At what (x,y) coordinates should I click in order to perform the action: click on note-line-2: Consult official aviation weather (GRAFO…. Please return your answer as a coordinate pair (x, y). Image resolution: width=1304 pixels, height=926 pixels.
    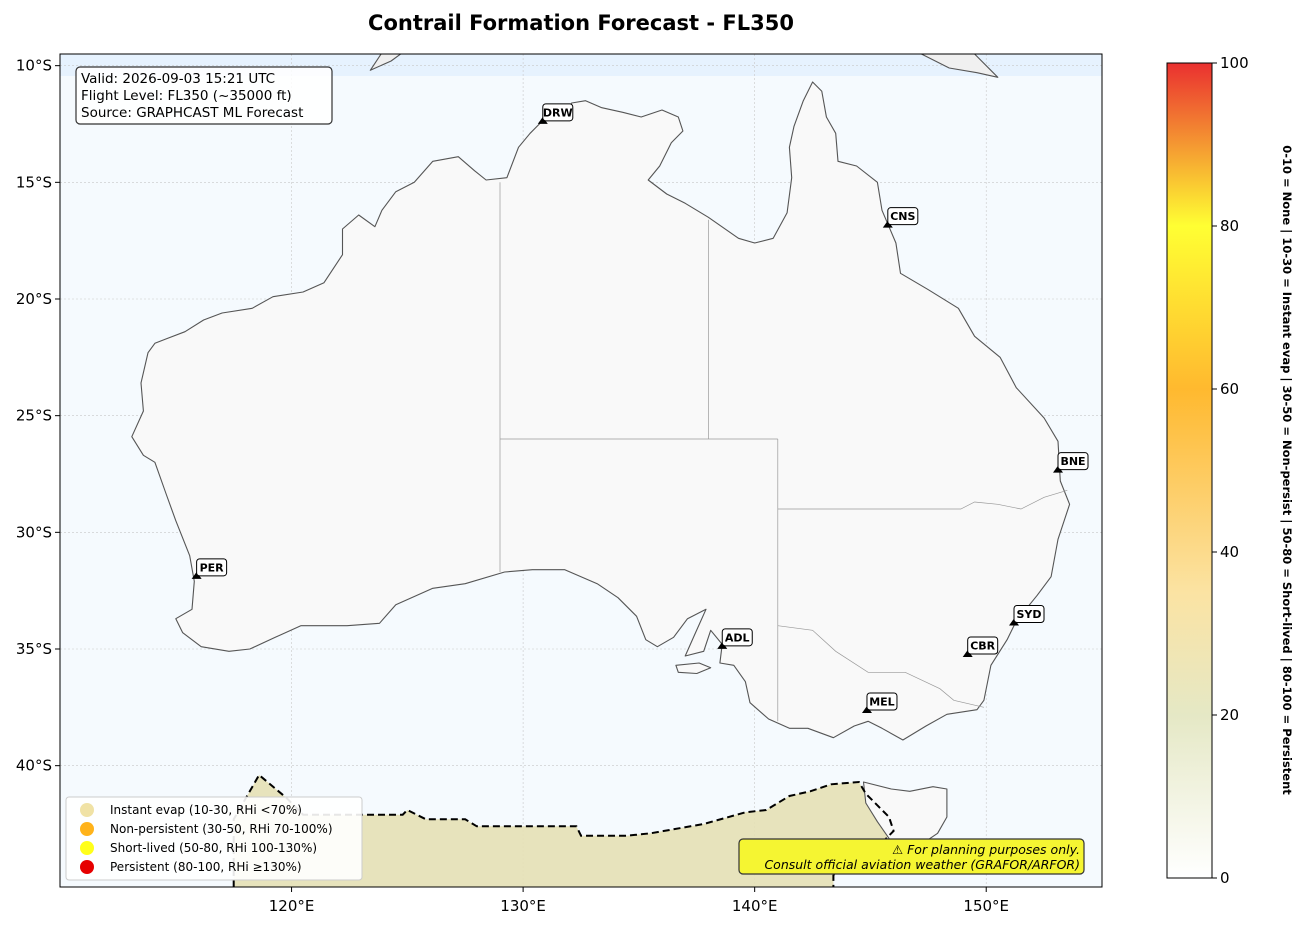
    Looking at the image, I should click on (922, 864).